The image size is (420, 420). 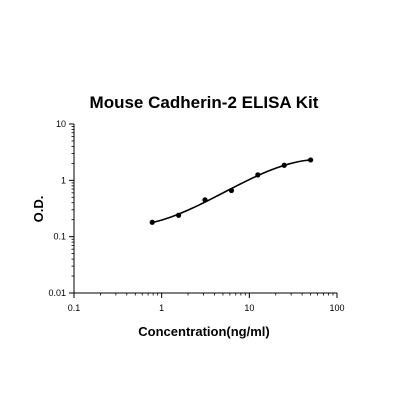 What do you see at coordinates (249, 308) in the screenshot?
I see `x-tick-label: 10` at bounding box center [249, 308].